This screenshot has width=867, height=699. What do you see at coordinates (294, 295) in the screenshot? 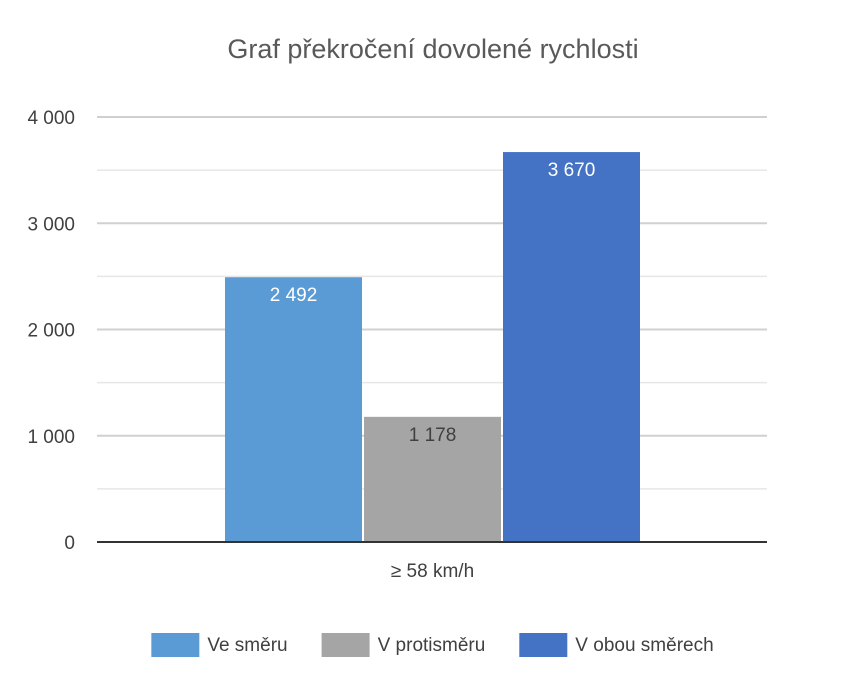
I see `data-label: 2 492` at bounding box center [294, 295].